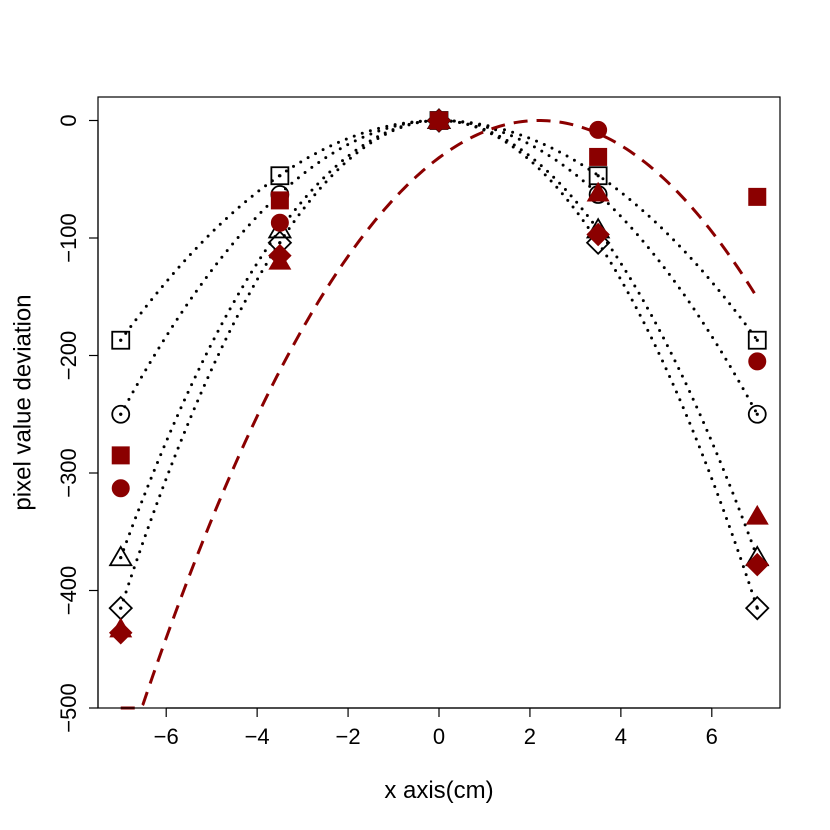 The height and width of the screenshot is (830, 830). What do you see at coordinates (712, 736) in the screenshot?
I see `x-tick-label: 6` at bounding box center [712, 736].